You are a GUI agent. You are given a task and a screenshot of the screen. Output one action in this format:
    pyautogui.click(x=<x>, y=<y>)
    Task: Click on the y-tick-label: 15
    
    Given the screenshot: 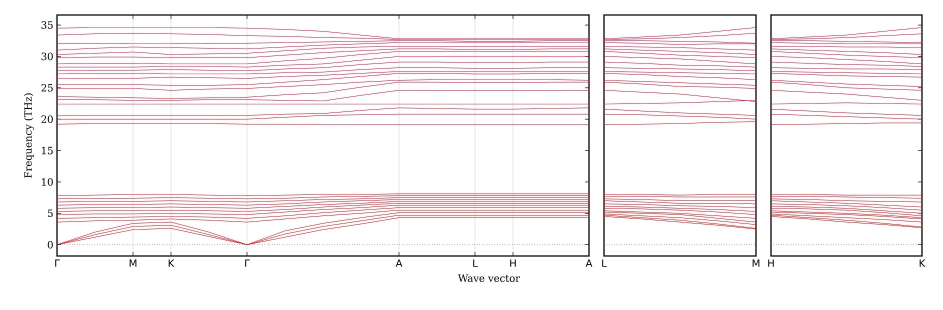 What is the action you would take?
    pyautogui.click(x=47, y=150)
    